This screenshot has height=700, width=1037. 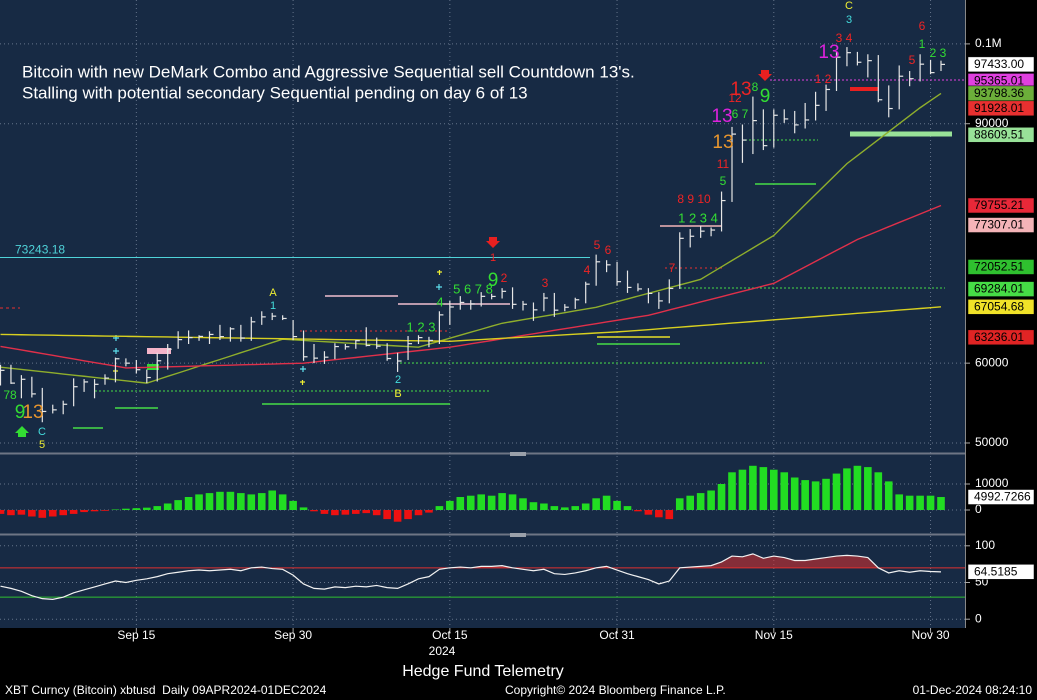 I want to click on value-tag-label: 69284.01, so click(x=999, y=289).